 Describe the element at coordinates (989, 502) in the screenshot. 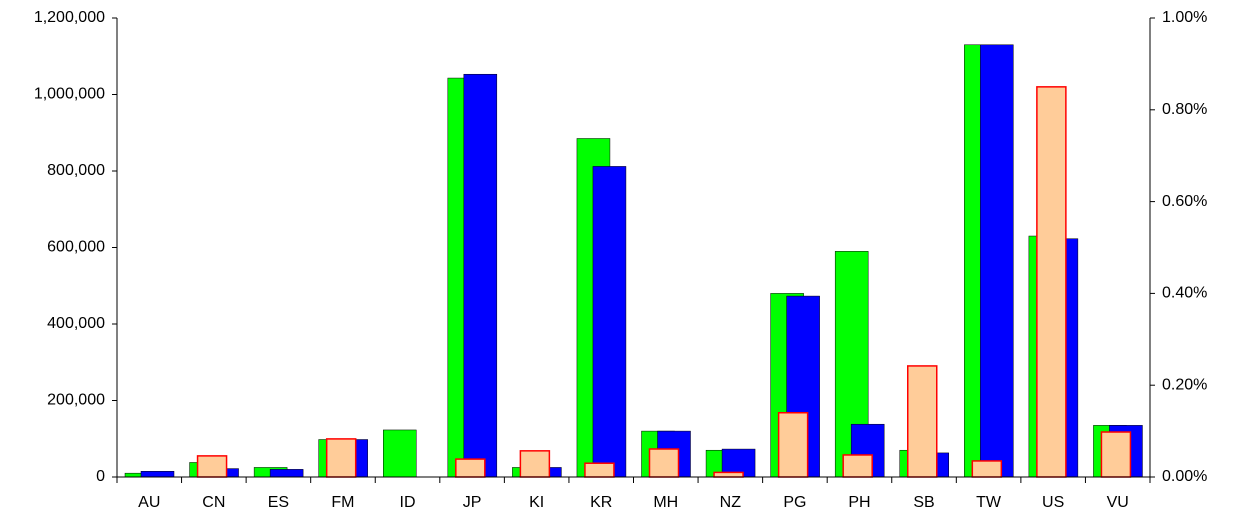

I see `x-tick-label: TW` at that location.